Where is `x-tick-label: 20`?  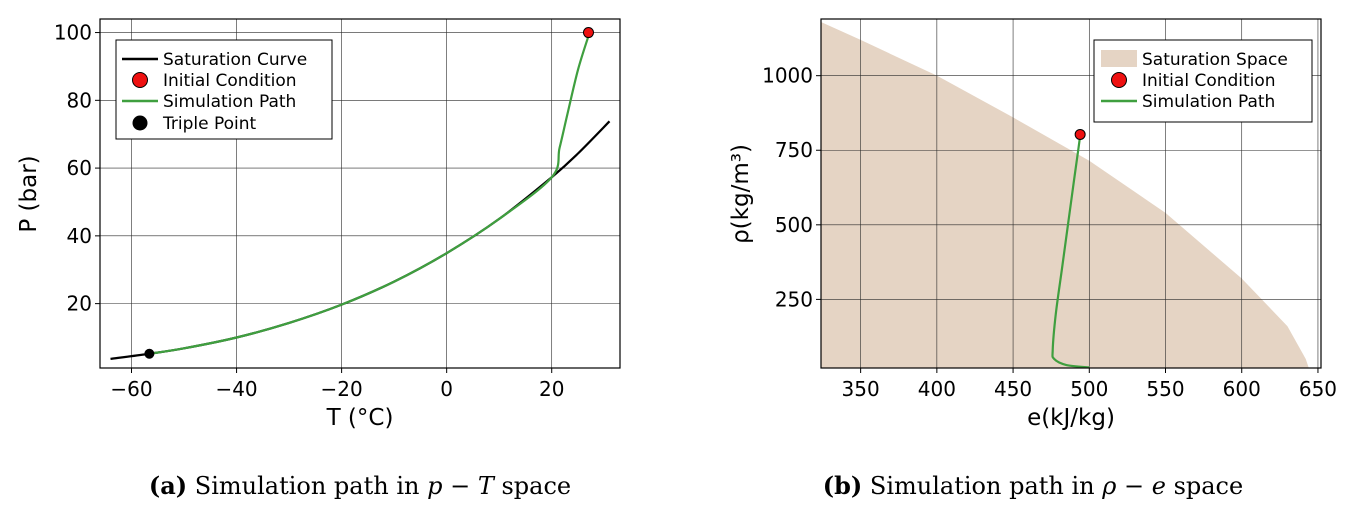
x-tick-label: 20 is located at coordinates (551, 389).